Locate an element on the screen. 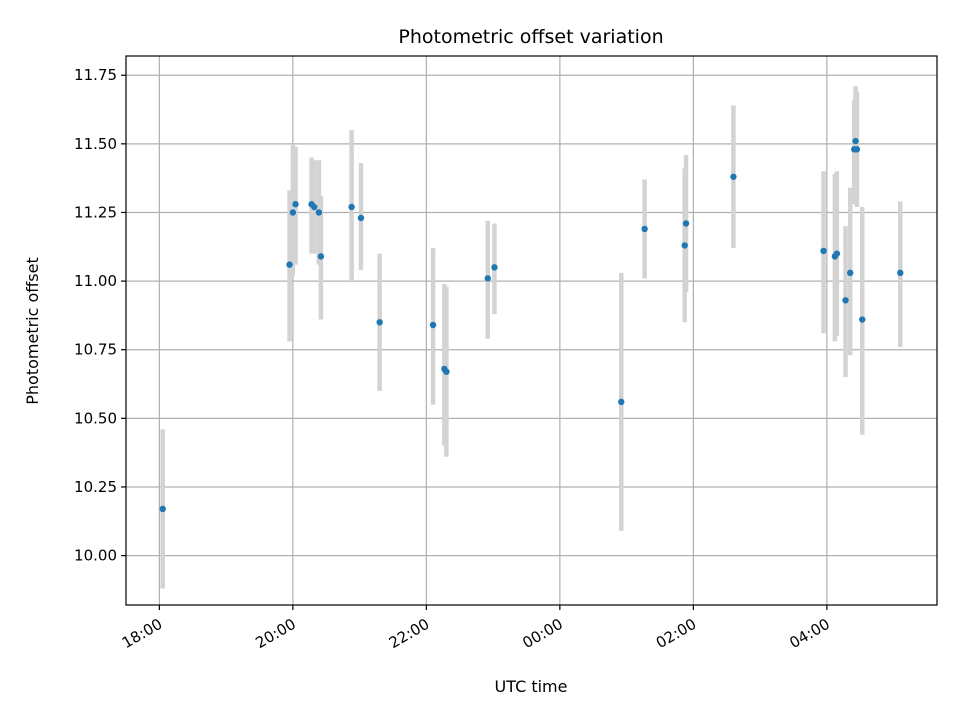 This screenshot has width=960, height=720. y-tick-label: 11.25 is located at coordinates (95, 212).